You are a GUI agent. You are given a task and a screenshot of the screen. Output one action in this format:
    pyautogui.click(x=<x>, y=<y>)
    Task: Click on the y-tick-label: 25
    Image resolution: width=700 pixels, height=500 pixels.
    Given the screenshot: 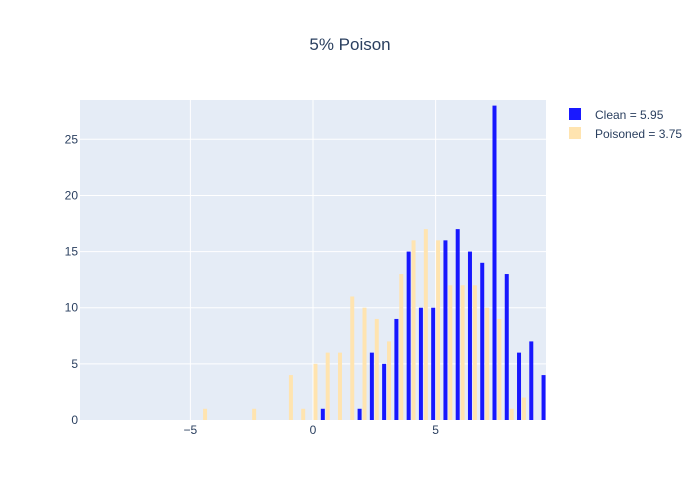 What is the action you would take?
    pyautogui.click(x=72, y=139)
    